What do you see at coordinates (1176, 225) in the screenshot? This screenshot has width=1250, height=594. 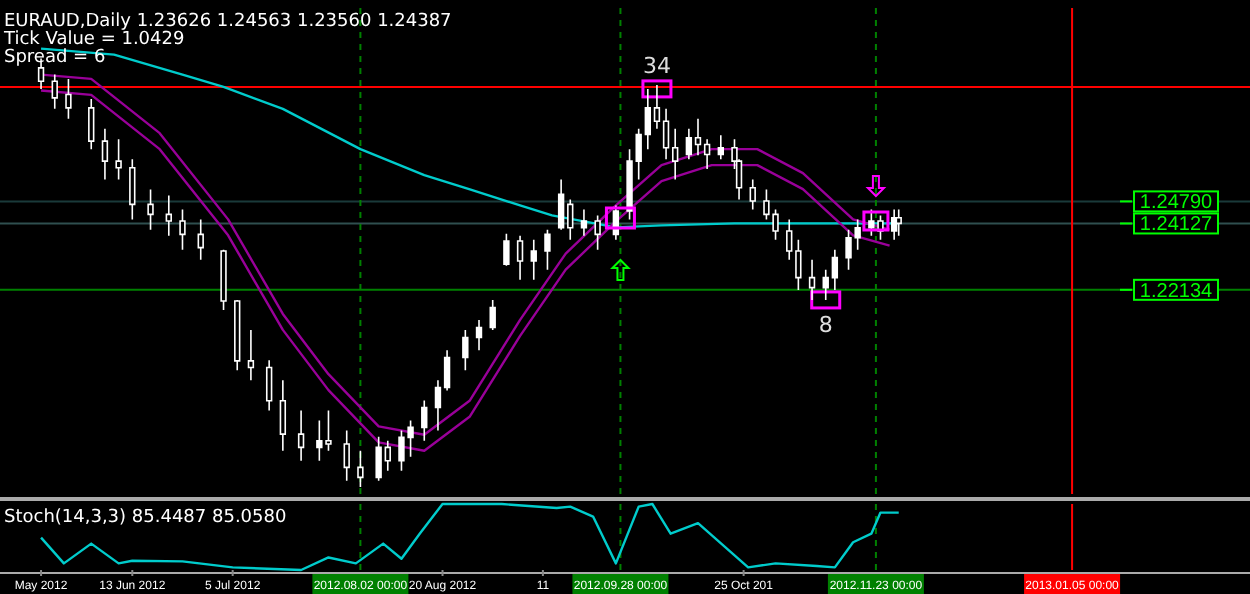 I see `ref-line-label: 1.24127` at bounding box center [1176, 225].